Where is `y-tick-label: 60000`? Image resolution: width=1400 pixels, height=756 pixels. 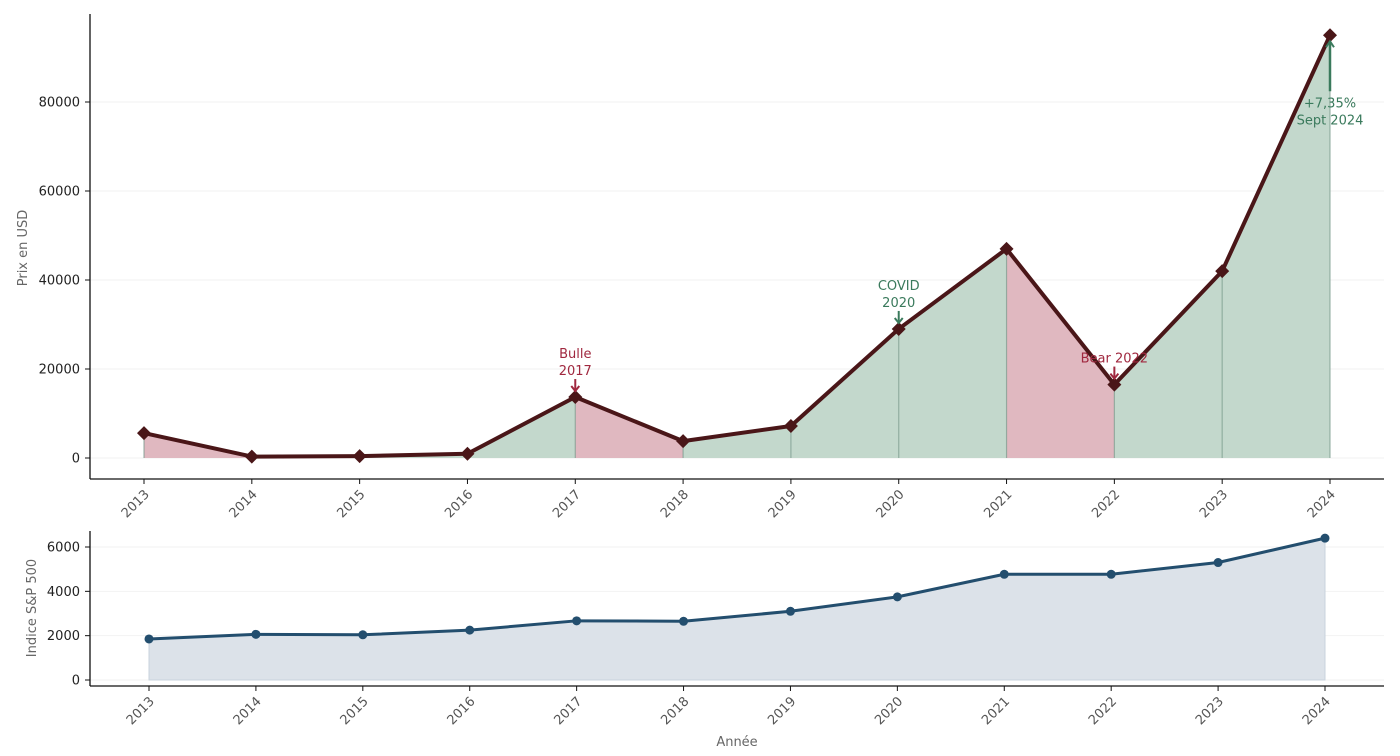
y-tick-label: 60000 is located at coordinates (59, 192).